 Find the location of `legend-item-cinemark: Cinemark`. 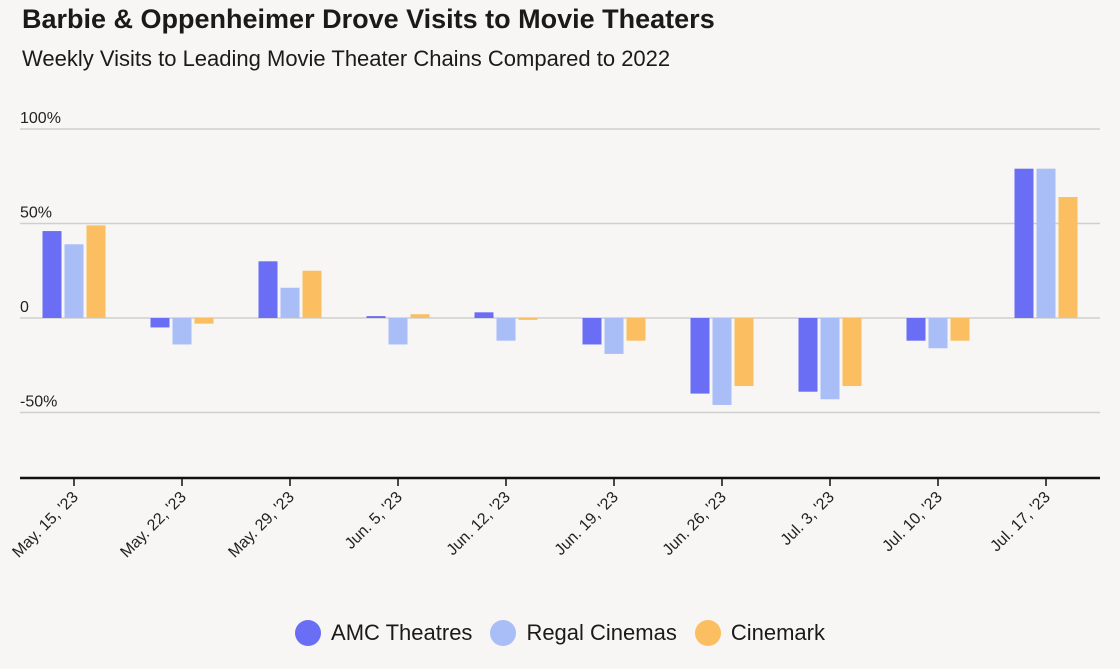

legend-item-cinemark: Cinemark is located at coordinates (759, 633).